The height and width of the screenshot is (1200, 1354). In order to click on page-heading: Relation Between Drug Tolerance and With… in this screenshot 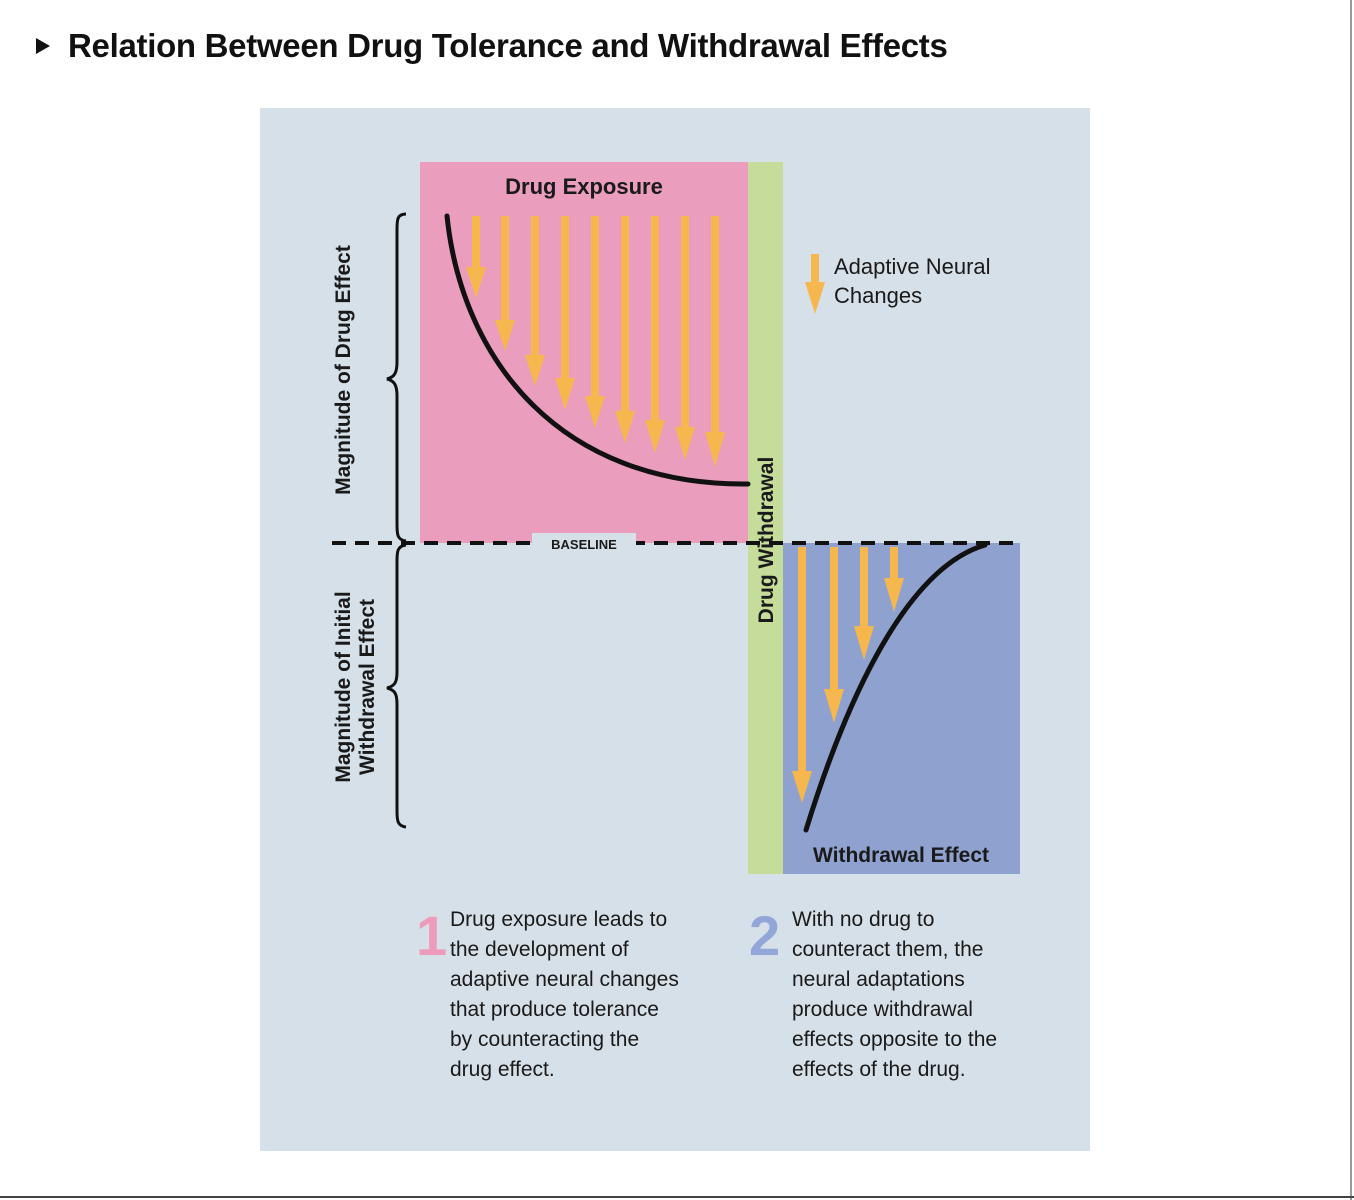, I will do `click(492, 46)`.